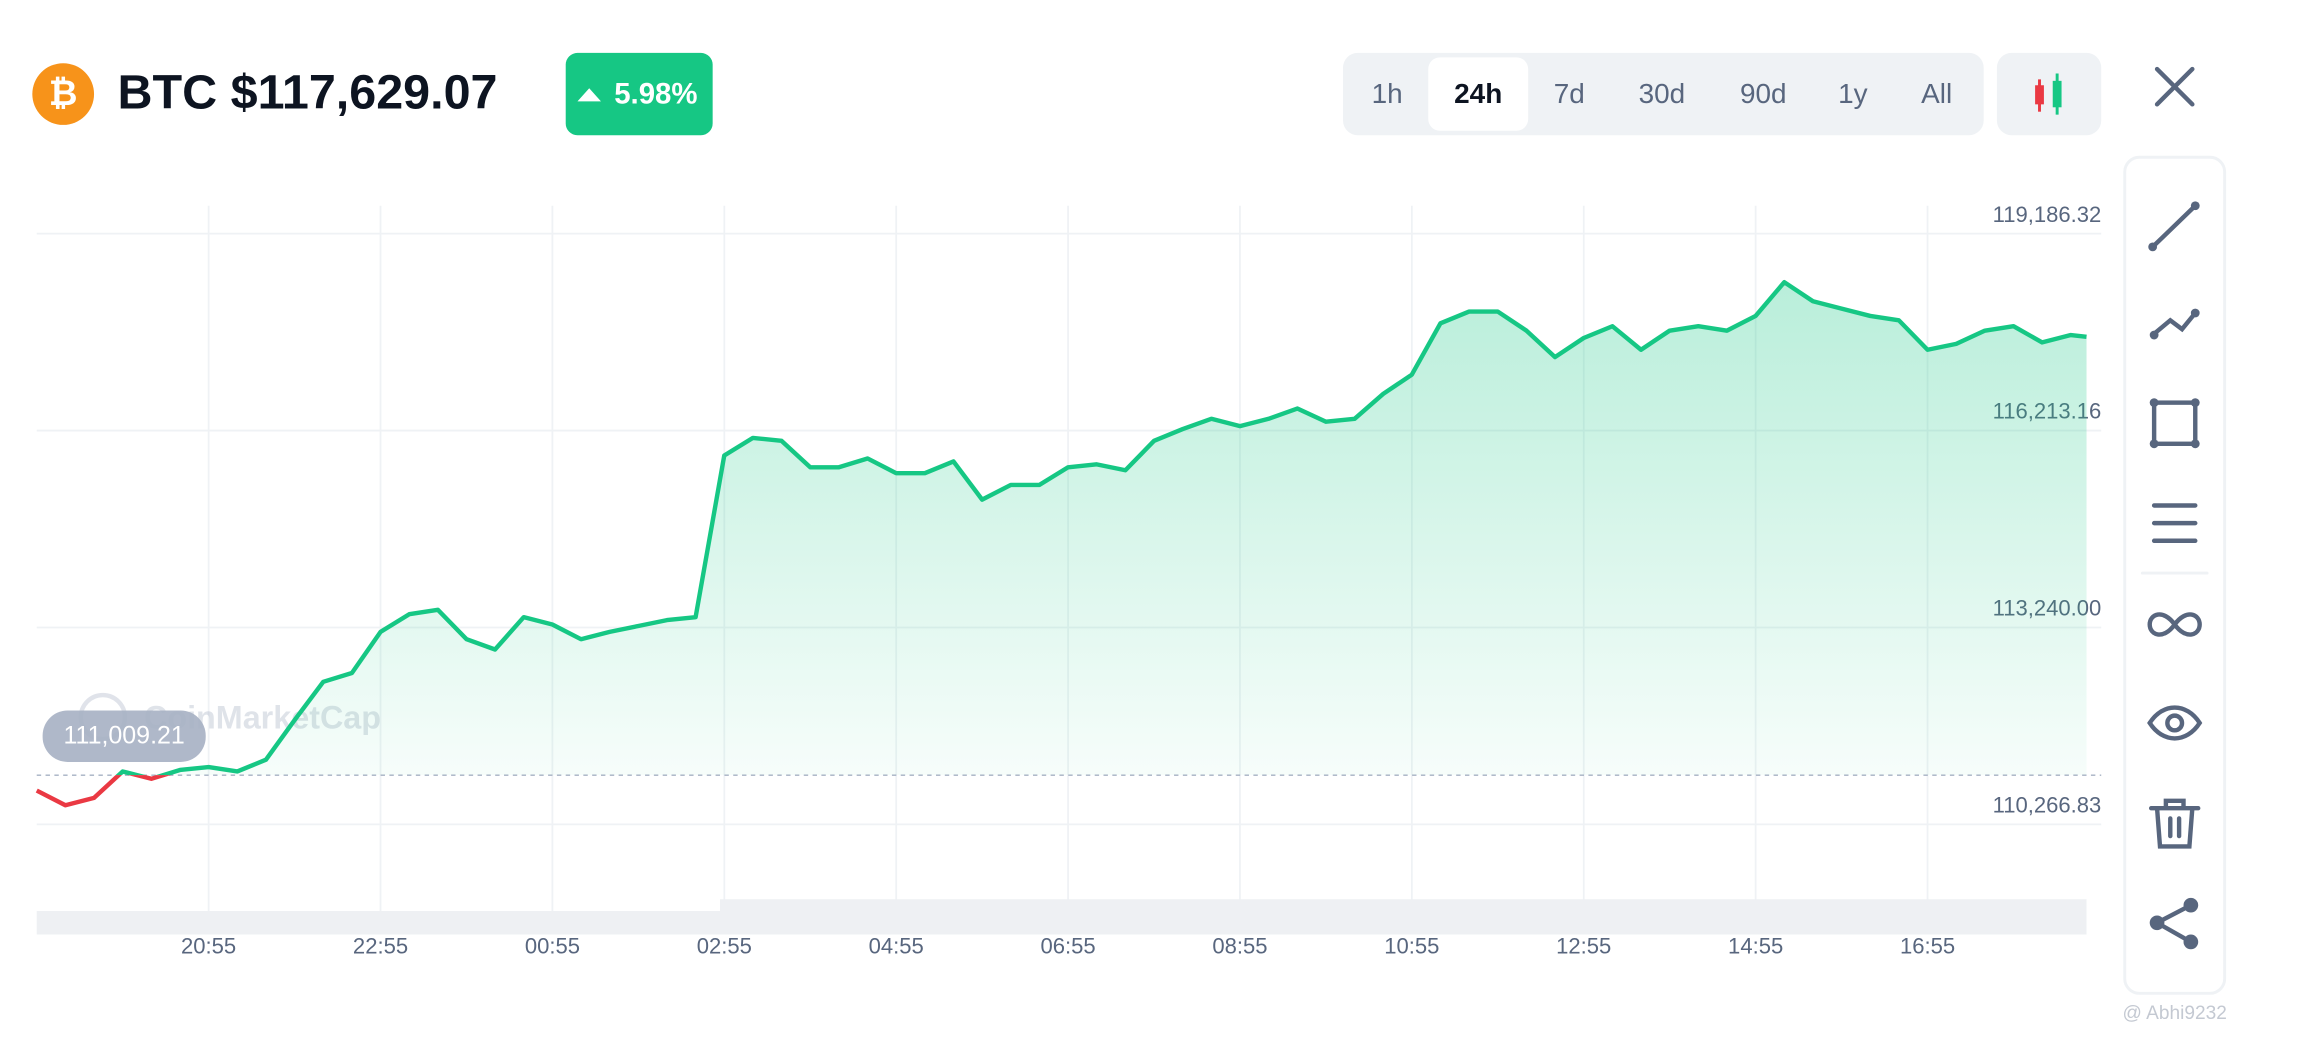 The height and width of the screenshot is (1037, 2304). Describe the element at coordinates (308, 92) in the screenshot. I see `title: BTC $117,629.07` at that location.